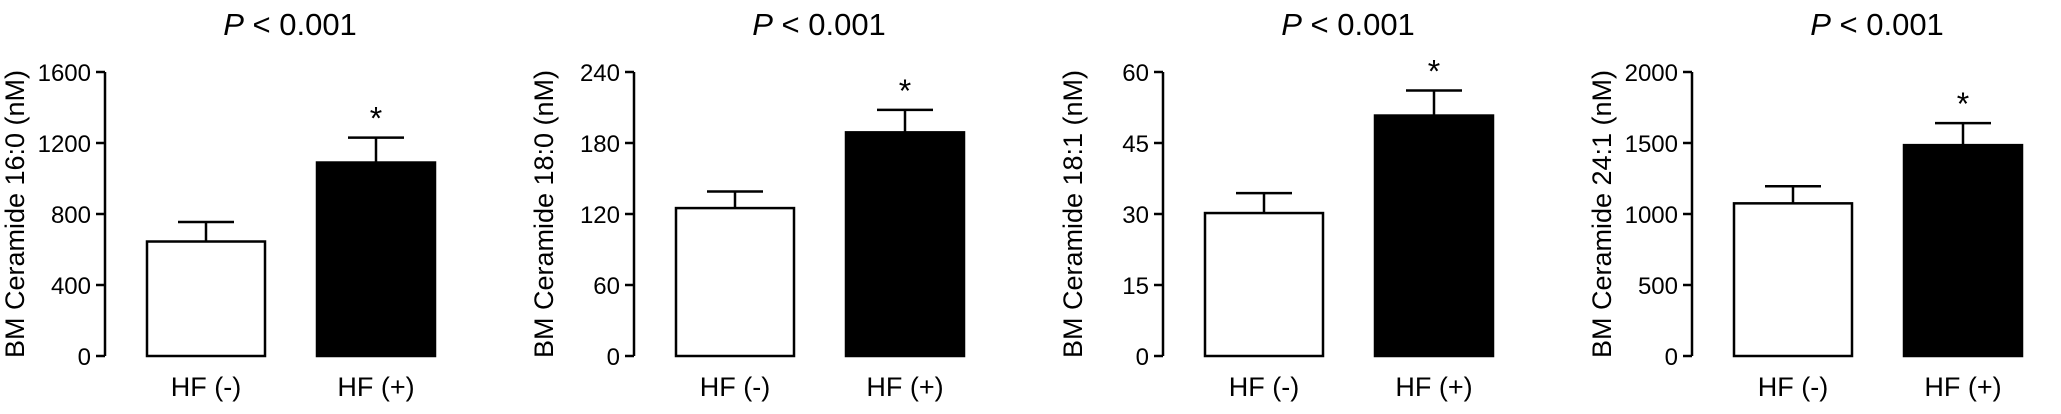 This screenshot has width=2061, height=414. Describe the element at coordinates (1135, 215) in the screenshot. I see `y-tick-label: 30` at that location.